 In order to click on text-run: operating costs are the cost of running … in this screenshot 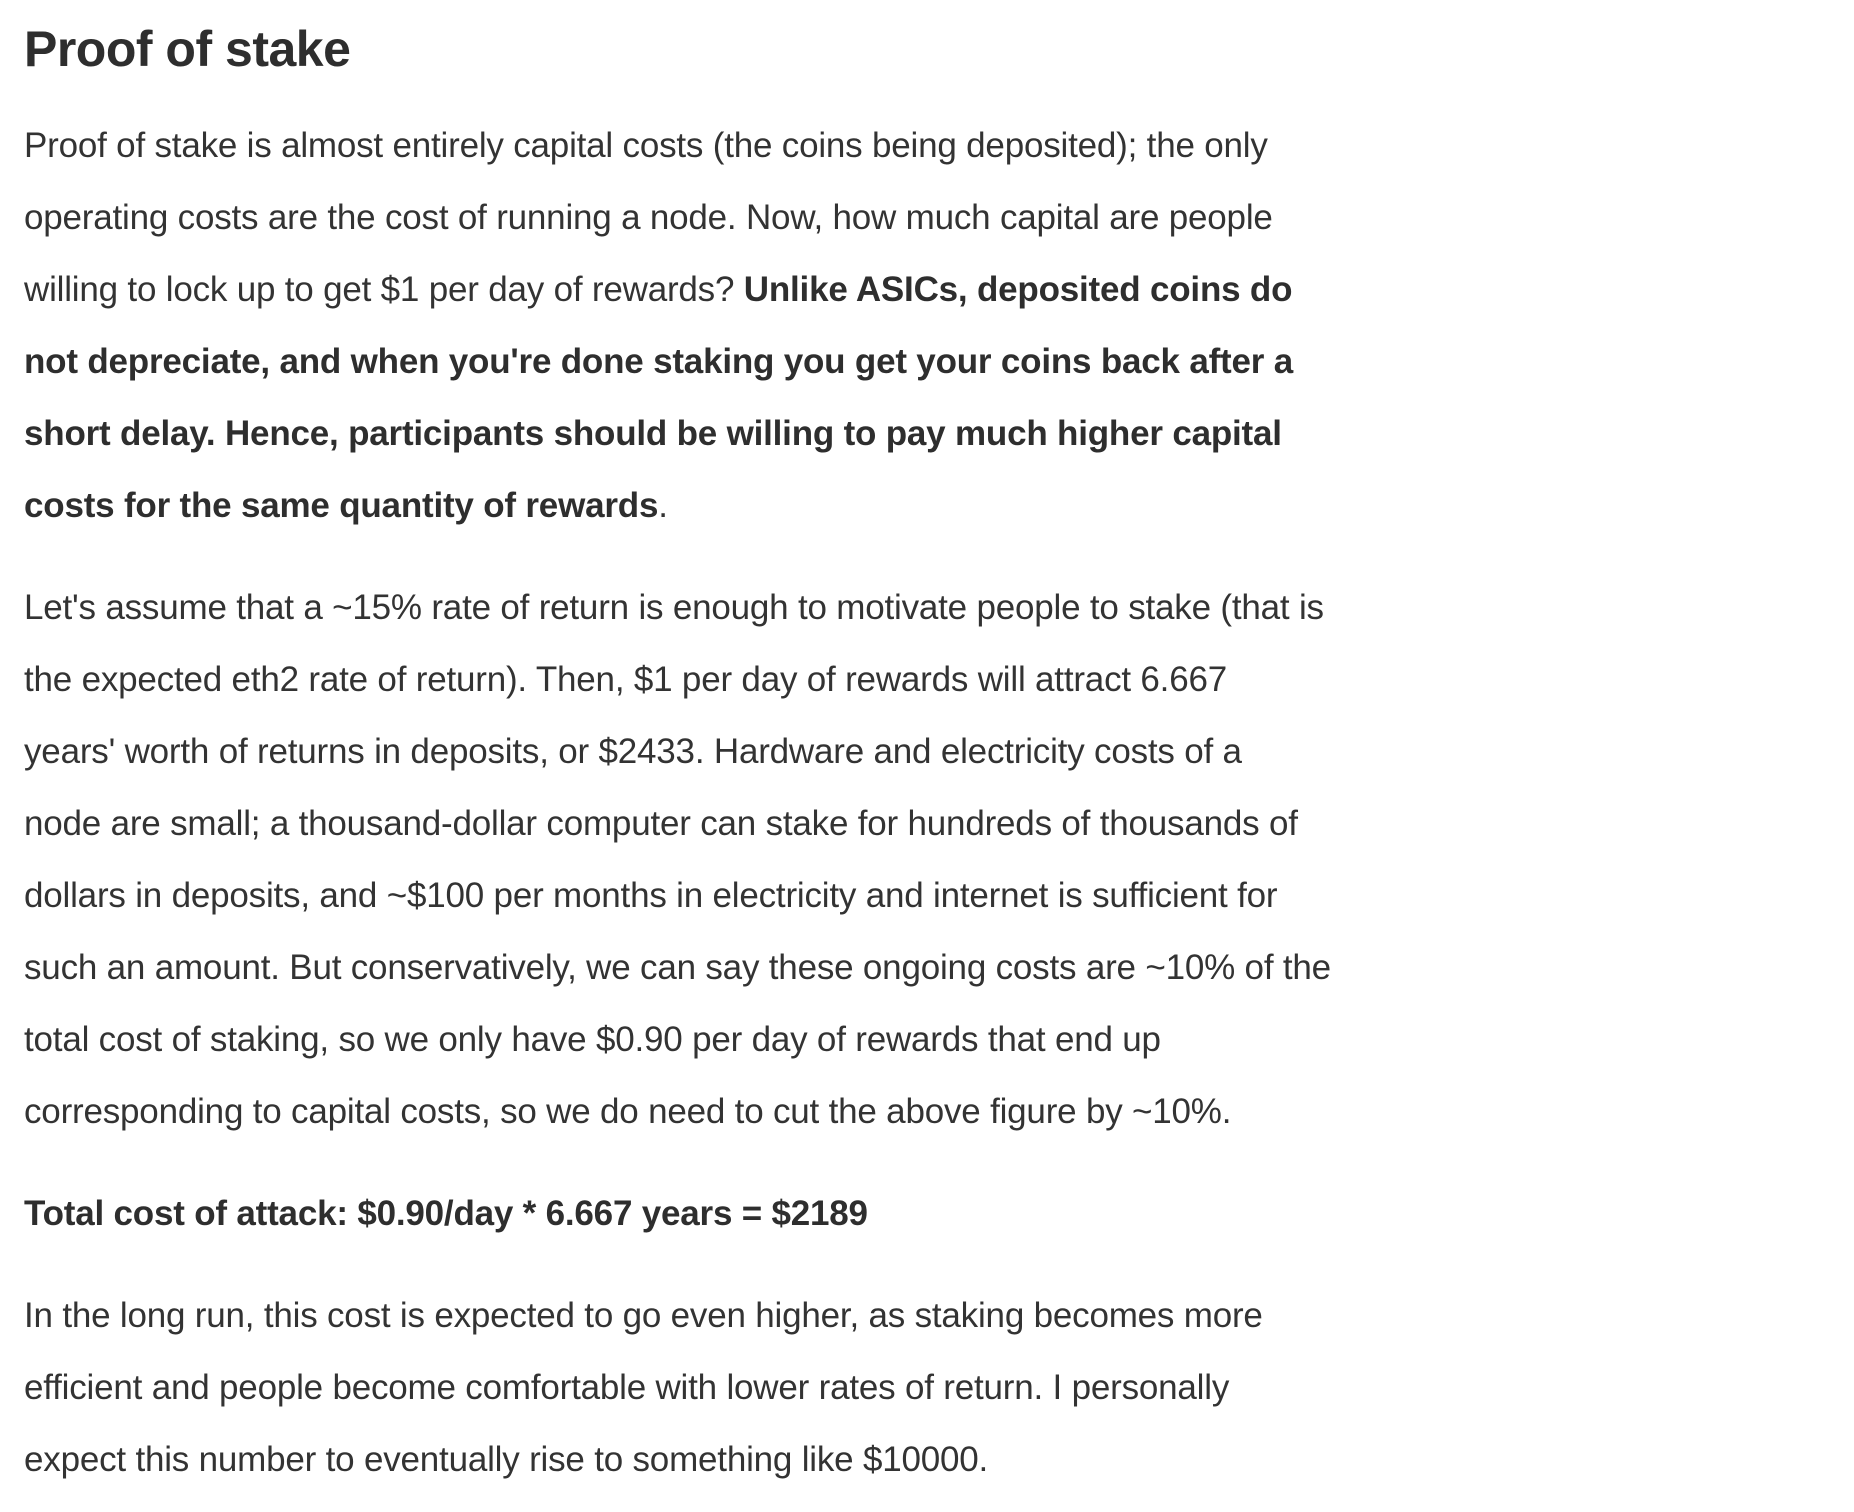, I will do `click(648, 217)`.